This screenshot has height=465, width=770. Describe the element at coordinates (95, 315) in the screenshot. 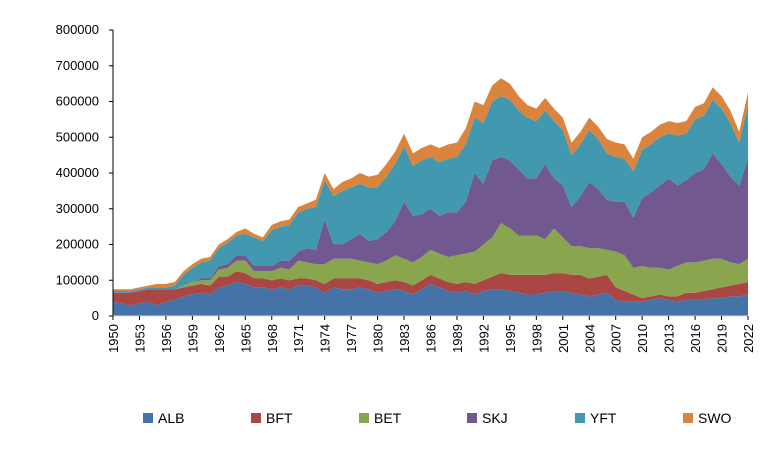

I see `y-tick-label: 0` at that location.